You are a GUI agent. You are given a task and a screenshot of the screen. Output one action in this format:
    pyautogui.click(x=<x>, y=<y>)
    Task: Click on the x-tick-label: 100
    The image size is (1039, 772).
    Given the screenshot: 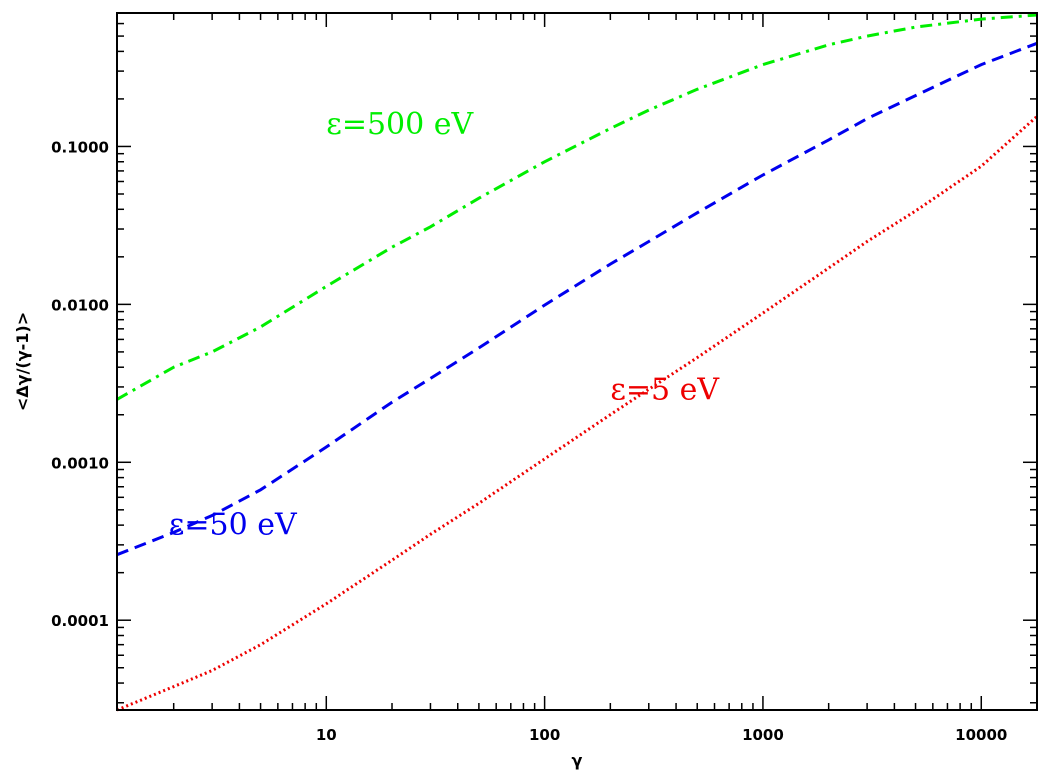 What is the action you would take?
    pyautogui.click(x=544, y=735)
    